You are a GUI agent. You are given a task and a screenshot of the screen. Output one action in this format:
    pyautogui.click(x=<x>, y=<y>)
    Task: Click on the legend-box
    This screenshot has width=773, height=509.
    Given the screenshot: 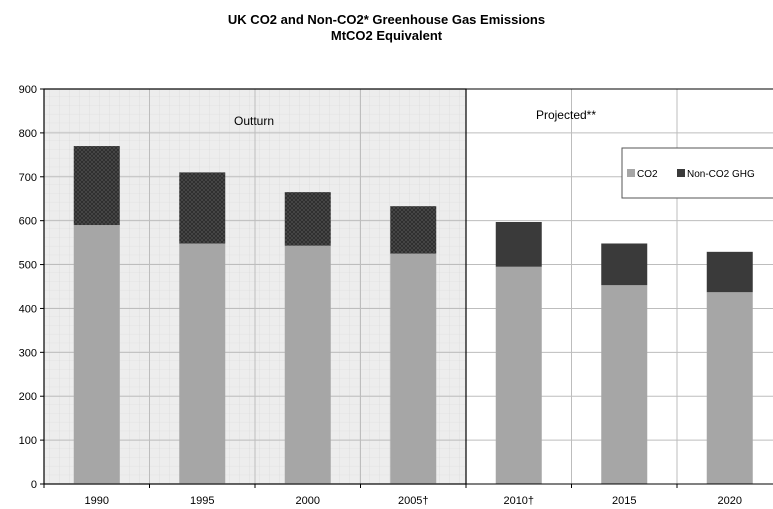 What is the action you would take?
    pyautogui.click(x=697, y=173)
    